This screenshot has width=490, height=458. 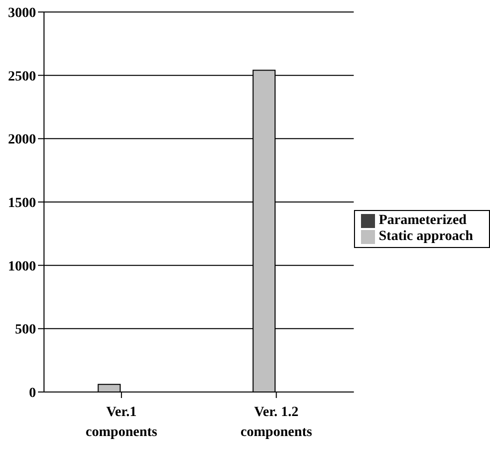 I want to click on y-tick-label: 3000, so click(x=22, y=13).